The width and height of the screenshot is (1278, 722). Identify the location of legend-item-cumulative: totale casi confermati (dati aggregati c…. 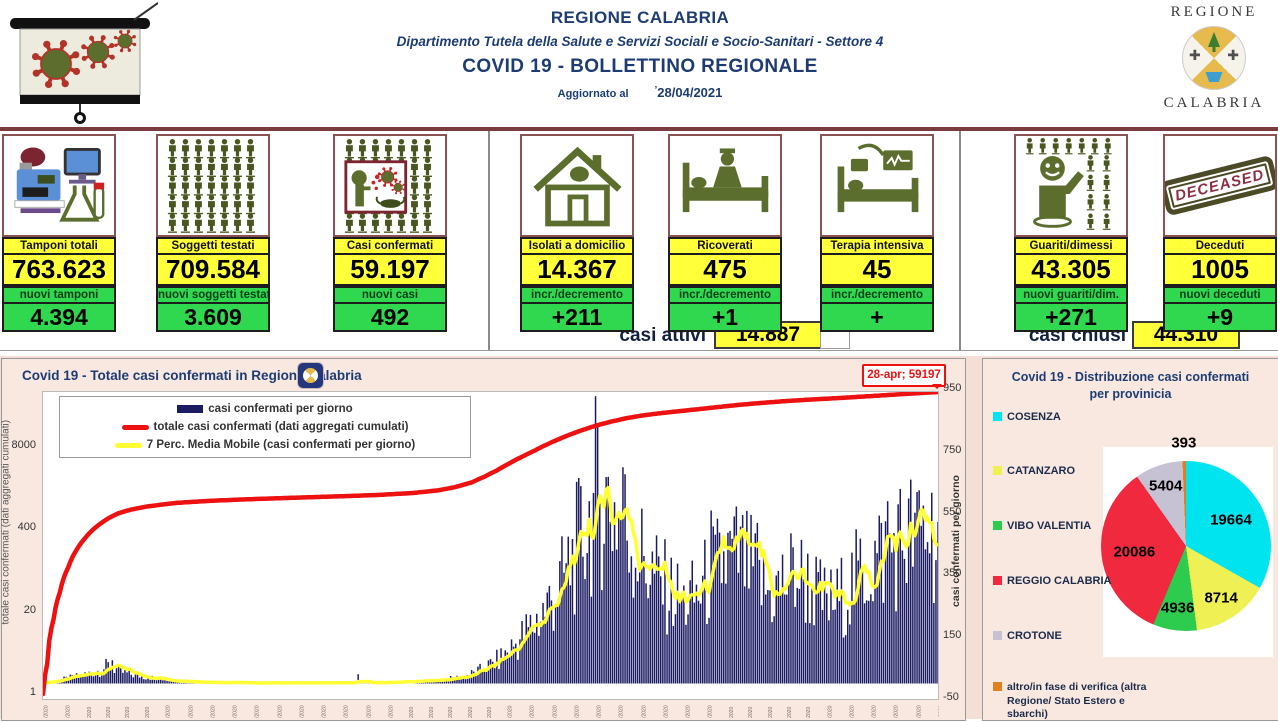
(265, 427).